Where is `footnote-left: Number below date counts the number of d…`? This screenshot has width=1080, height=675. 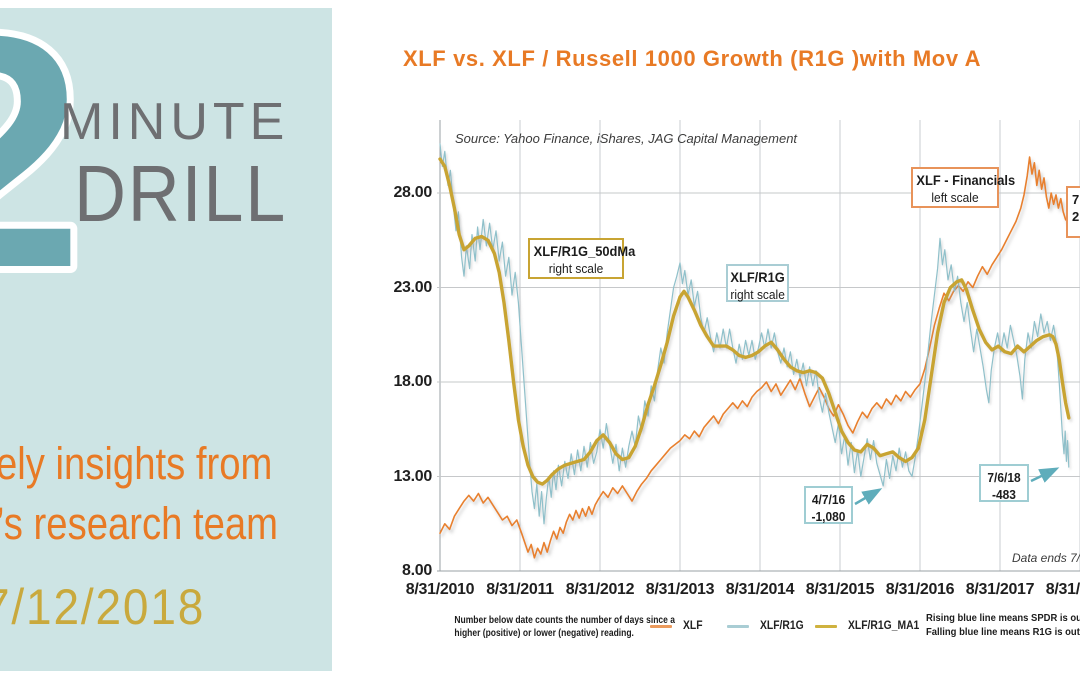
footnote-left: Number below date counts the number of d… is located at coordinates (564, 627).